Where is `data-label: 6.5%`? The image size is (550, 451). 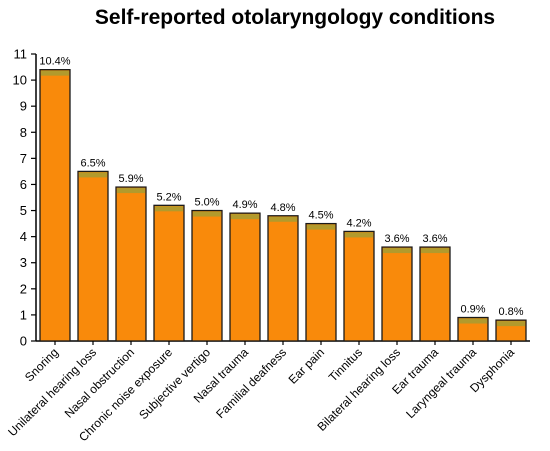 data-label: 6.5% is located at coordinates (92, 163).